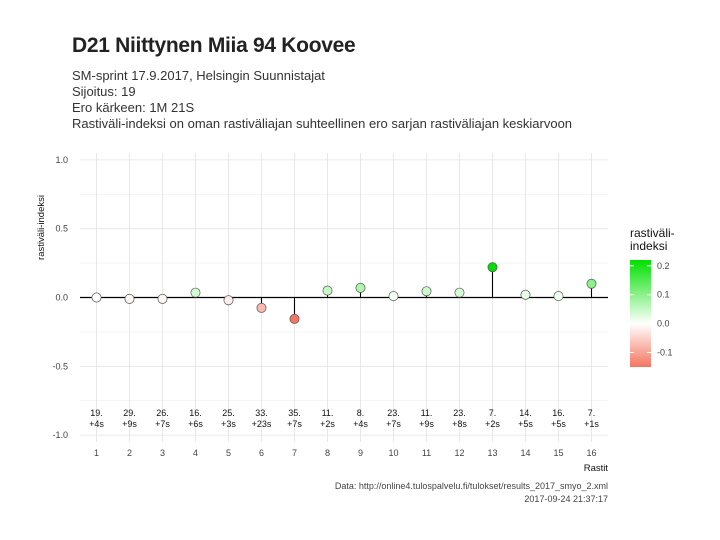 The image size is (720, 540). Describe the element at coordinates (60, 435) in the screenshot. I see `y-tick-label: -1.0` at that location.